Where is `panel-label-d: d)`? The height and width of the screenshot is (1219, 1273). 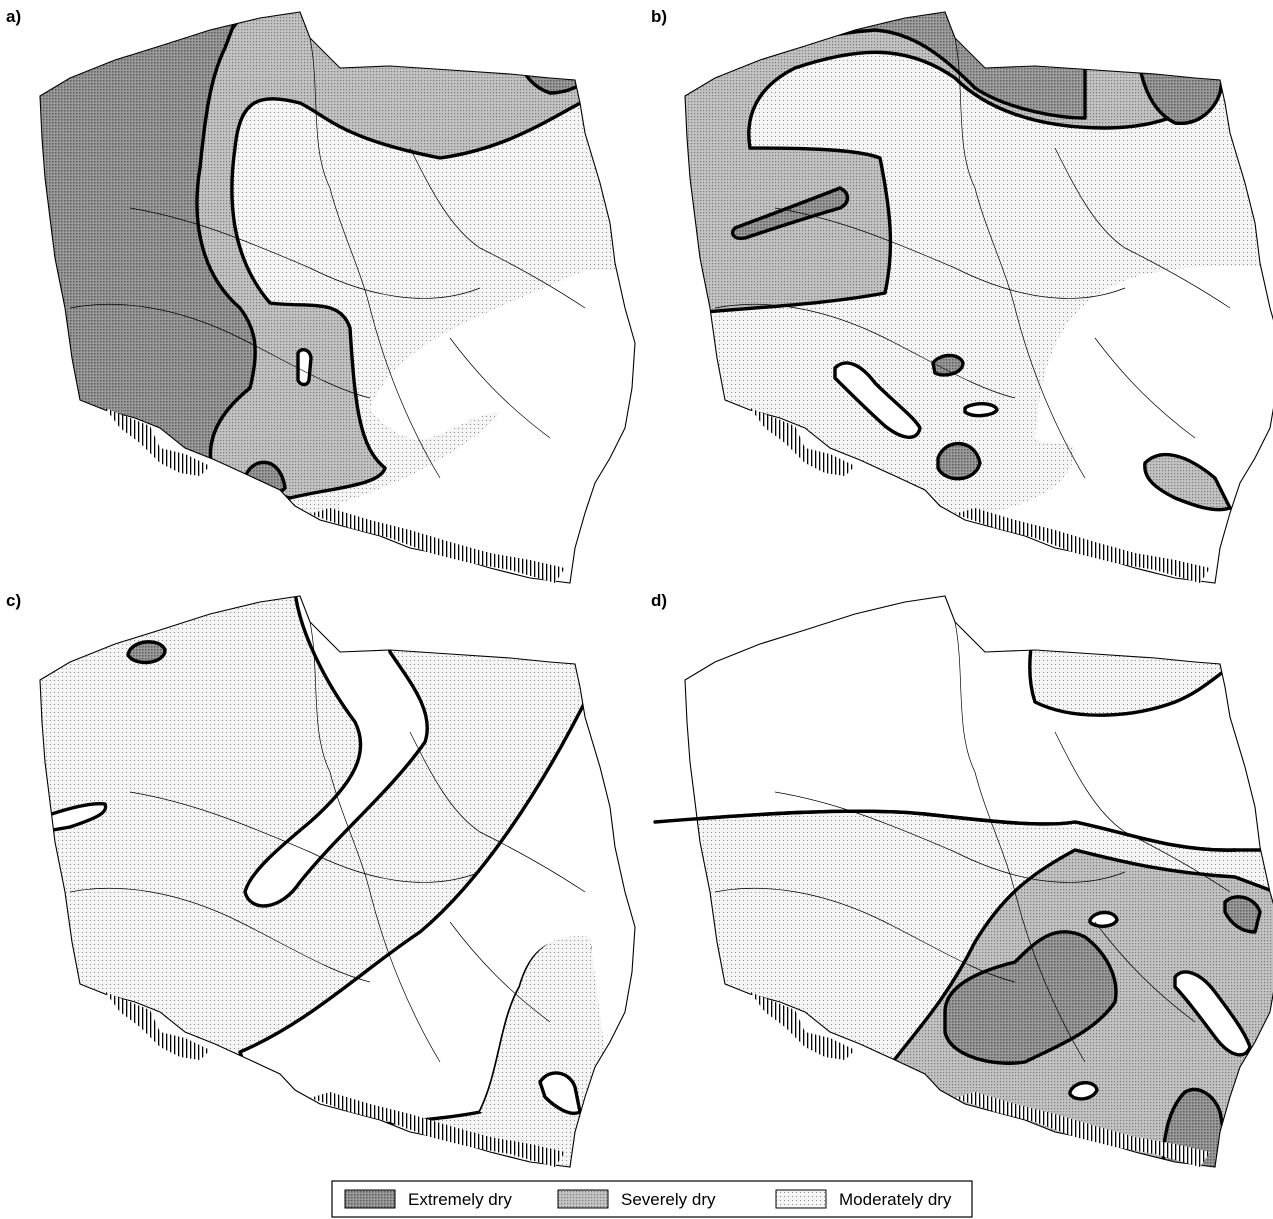 panel-label-d: d) is located at coordinates (659, 600).